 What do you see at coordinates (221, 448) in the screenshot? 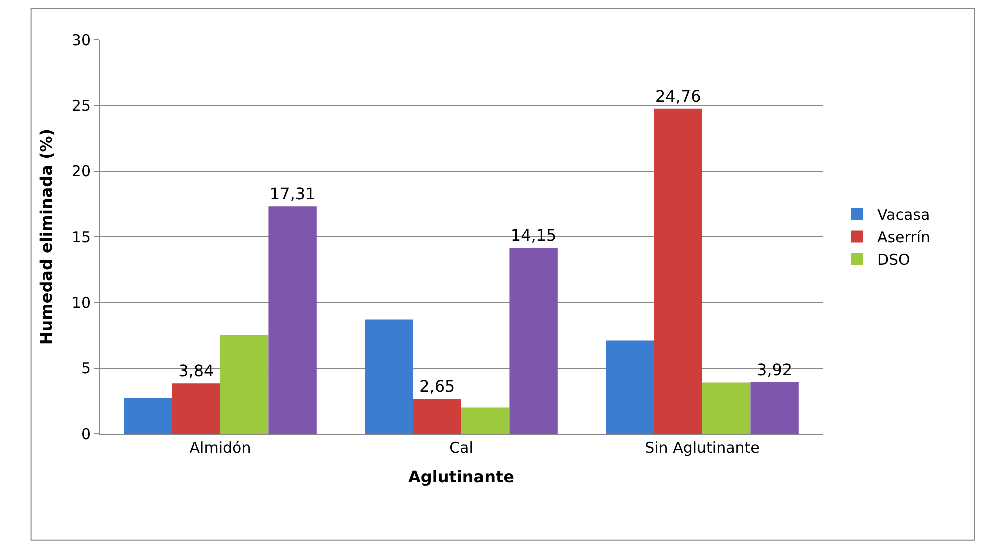
I see `x-tick-label: Almidón` at bounding box center [221, 448].